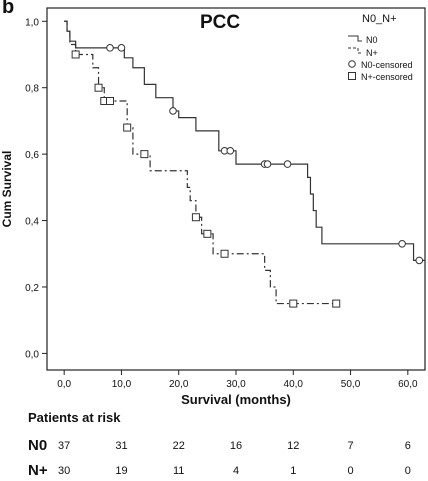  Describe the element at coordinates (38, 470) in the screenshot. I see `risk-row-label: N+` at that location.